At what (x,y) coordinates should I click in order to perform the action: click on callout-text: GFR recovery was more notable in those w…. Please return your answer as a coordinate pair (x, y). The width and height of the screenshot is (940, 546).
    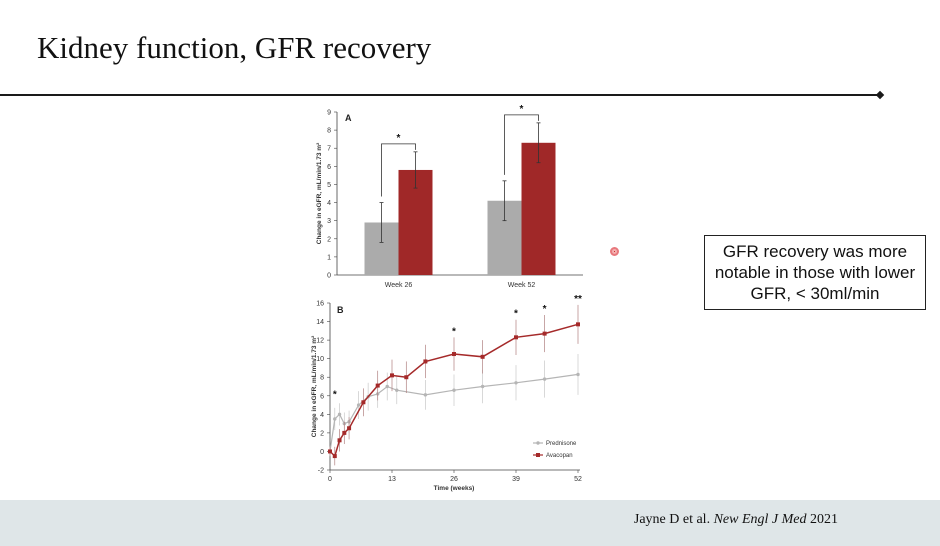
    Looking at the image, I should click on (815, 272).